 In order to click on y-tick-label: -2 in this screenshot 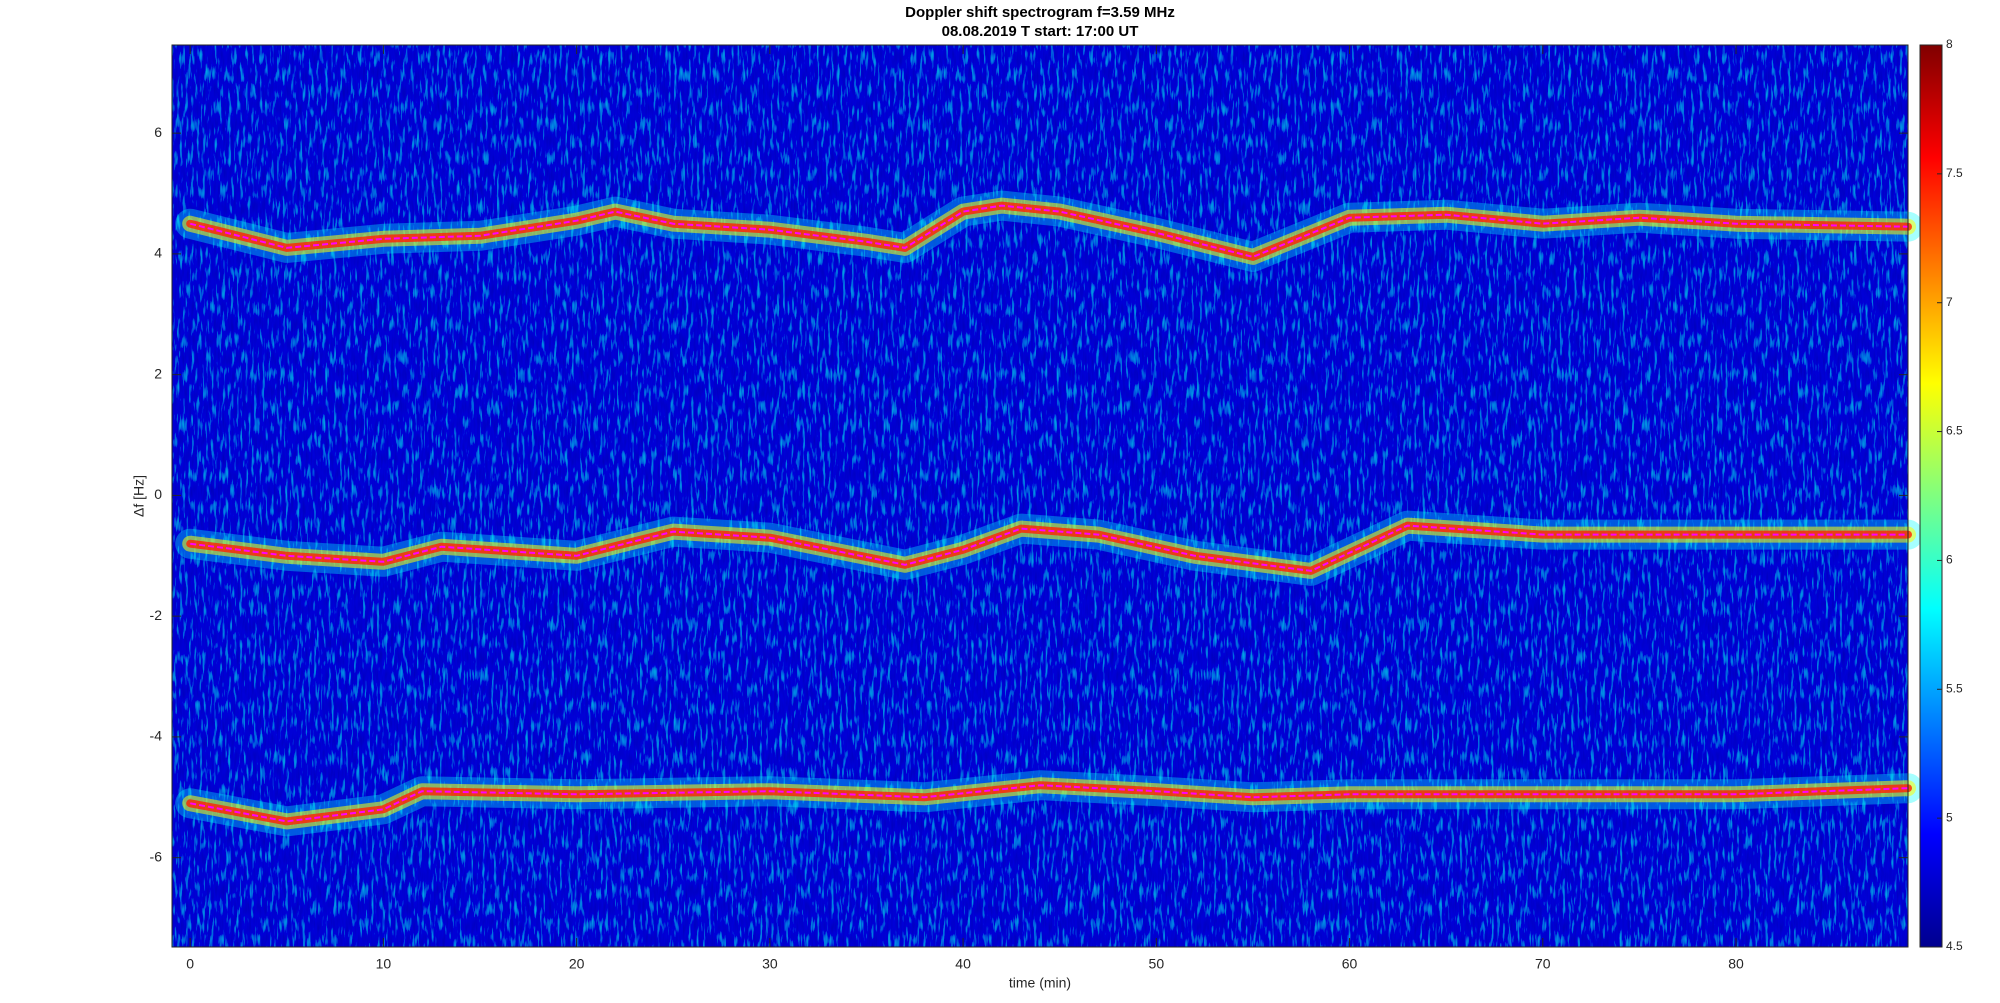, I will do `click(156, 615)`.